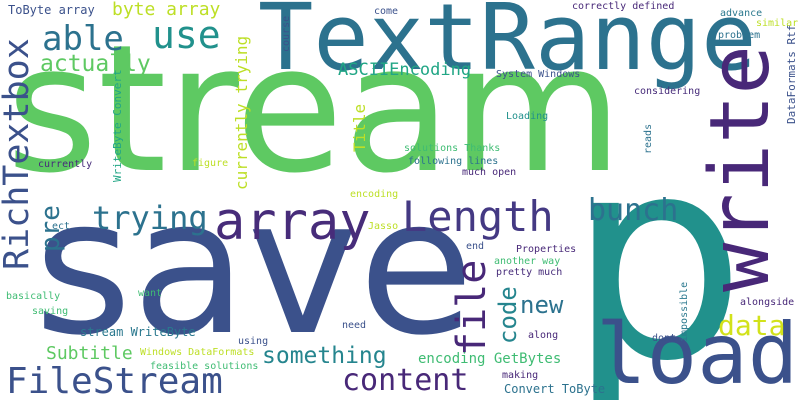 The image size is (800, 400). I want to click on word: Subtitle, so click(89, 353).